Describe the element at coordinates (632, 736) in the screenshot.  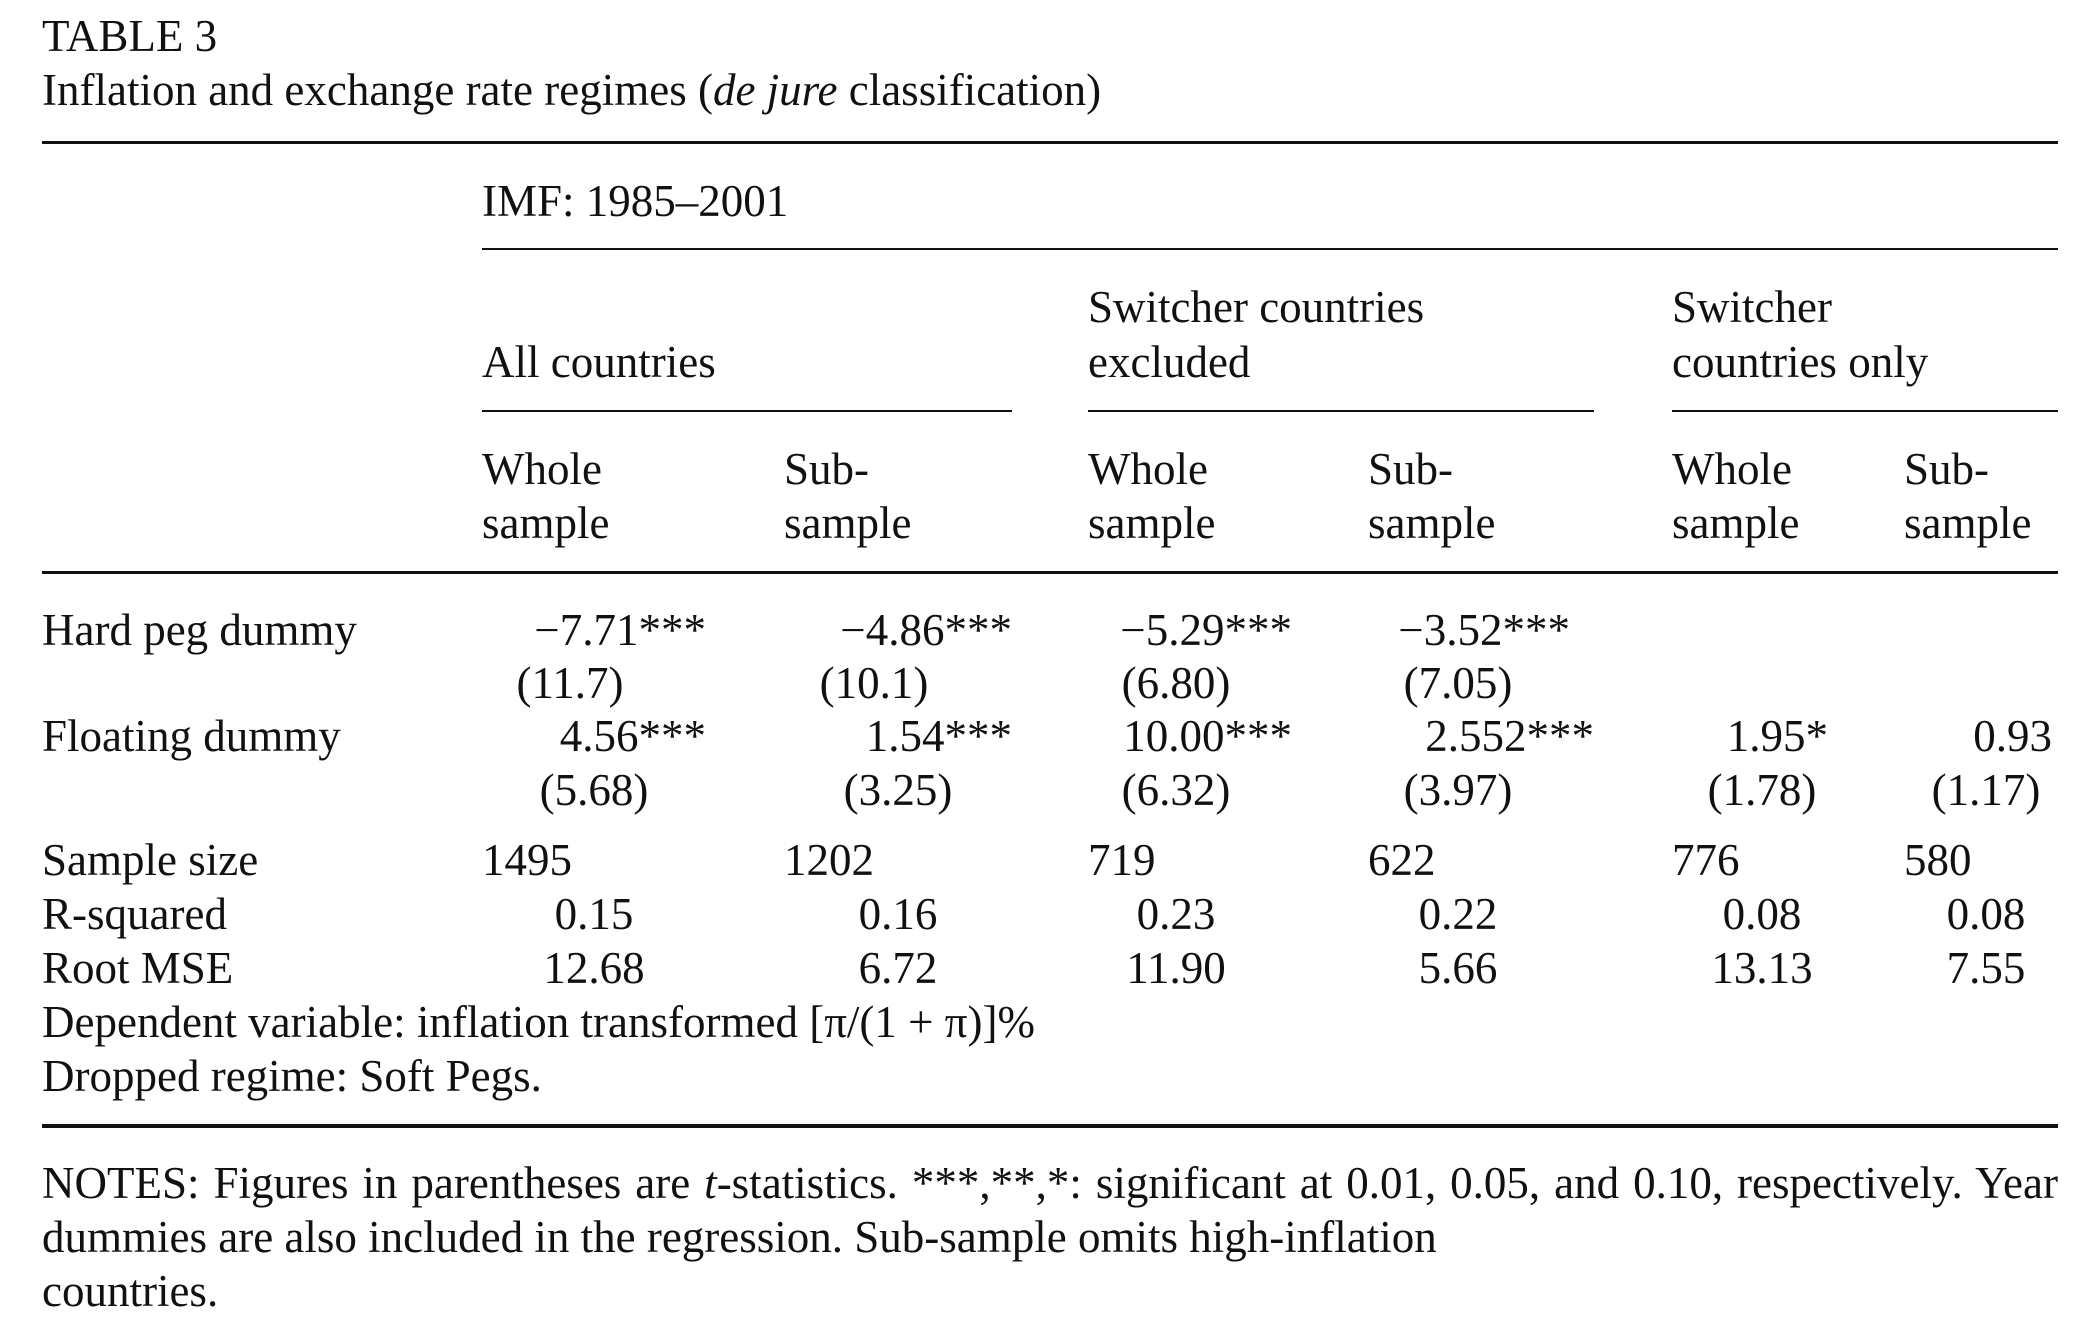
I see `coef-cell: 4.56***` at that location.